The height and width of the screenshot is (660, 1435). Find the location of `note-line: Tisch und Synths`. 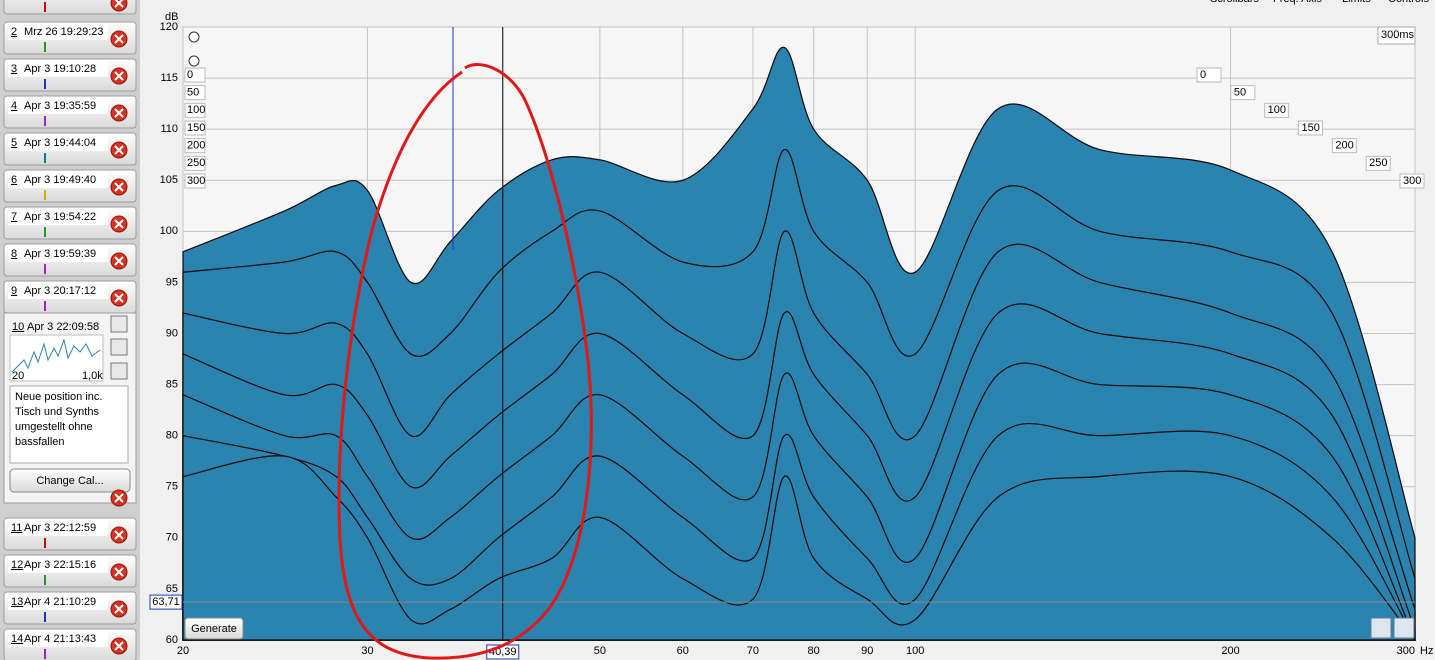

note-line: Tisch und Synths is located at coordinates (57, 412).